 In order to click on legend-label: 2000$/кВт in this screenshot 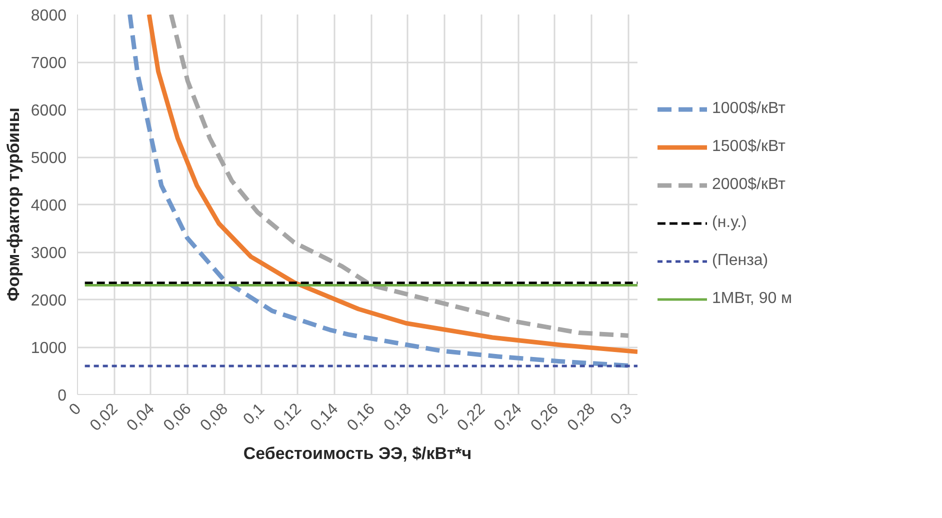, I will do `click(749, 185)`.